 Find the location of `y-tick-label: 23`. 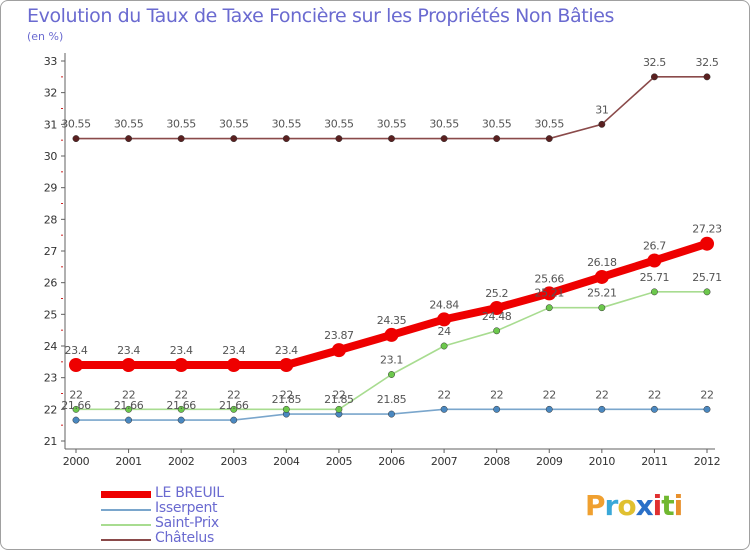

y-tick-label: 23 is located at coordinates (51, 378).